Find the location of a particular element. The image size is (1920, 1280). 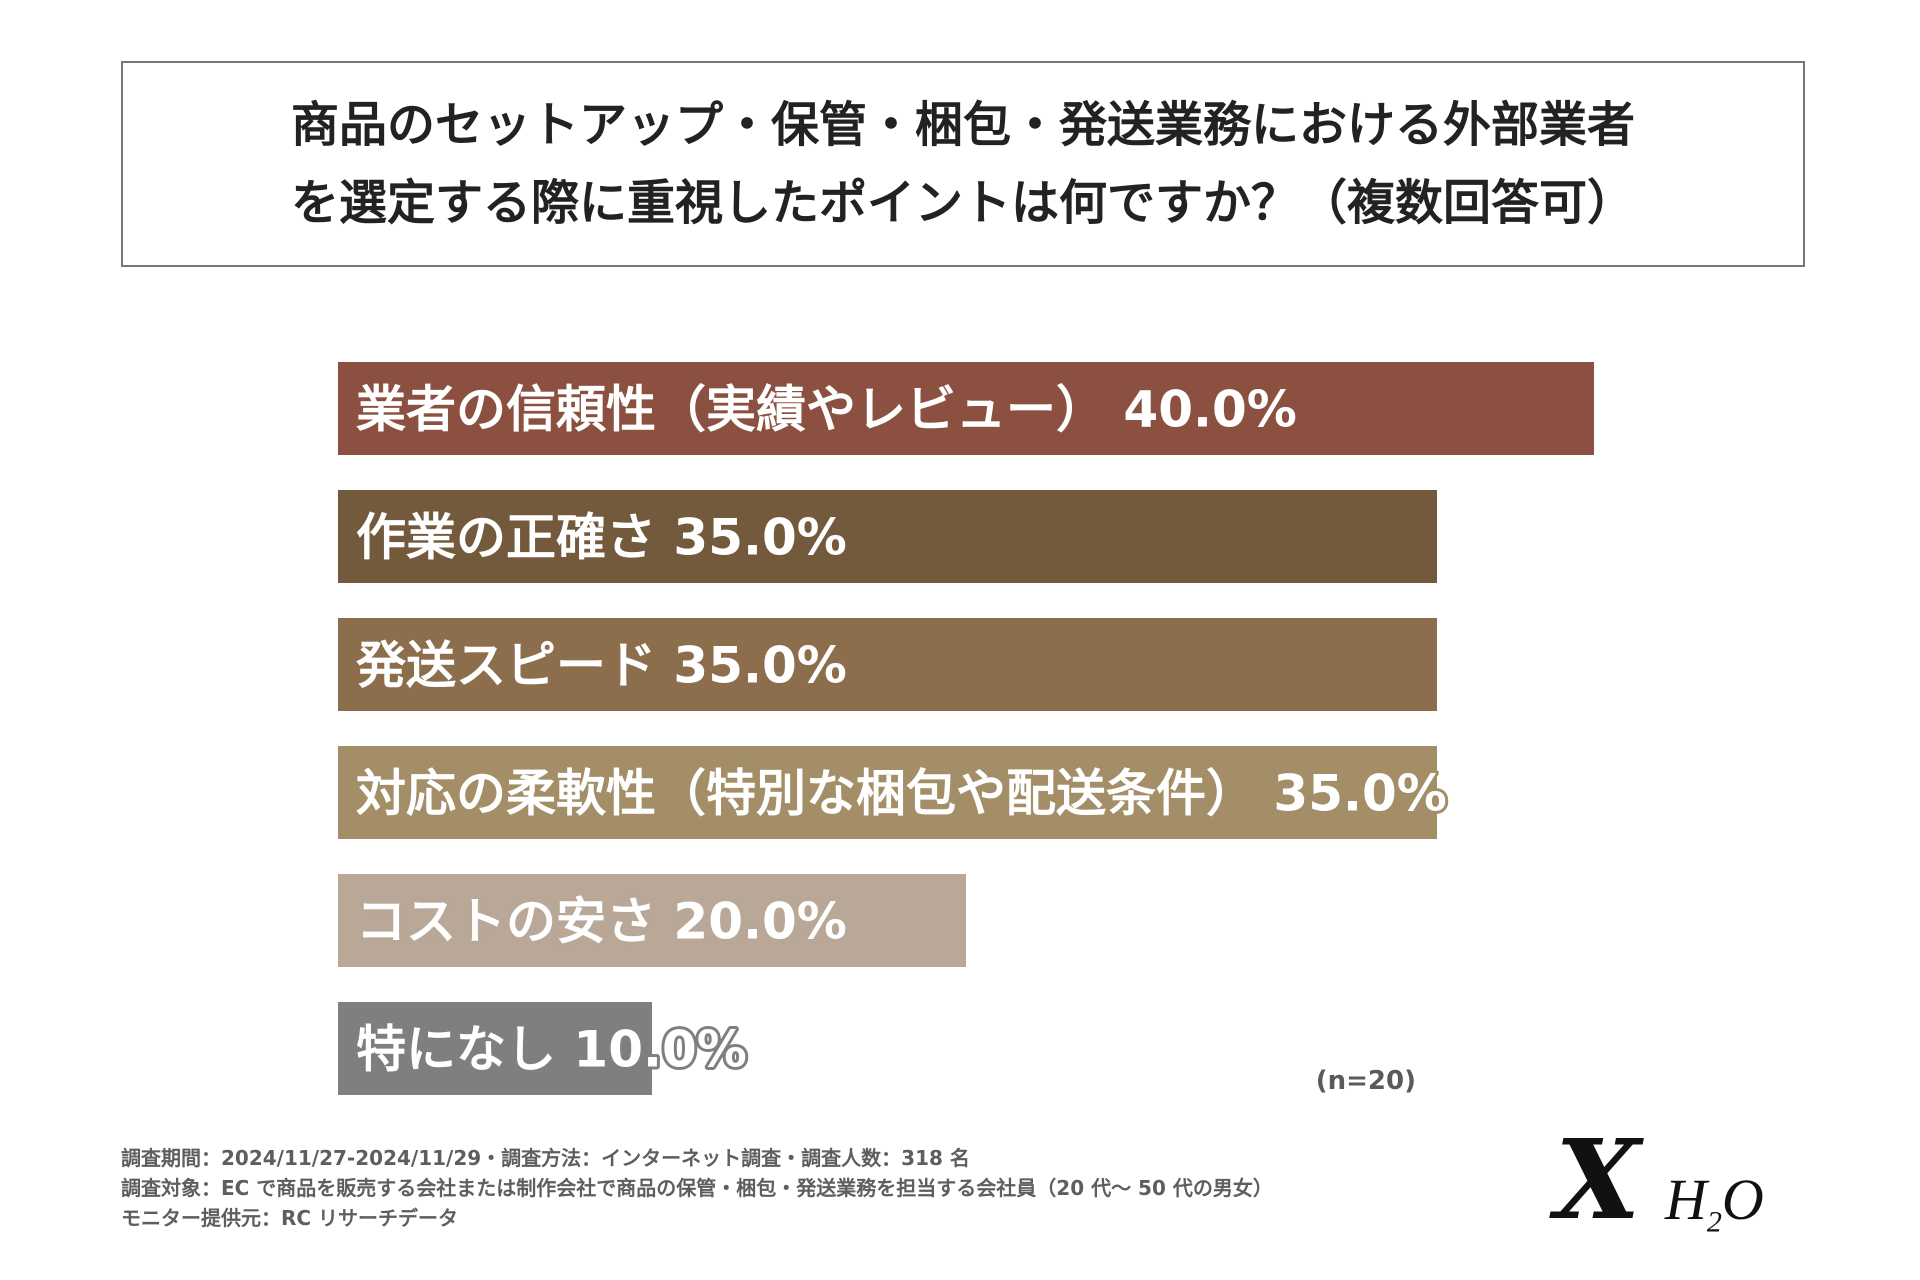

bar-label-3: 対応の柔軟性（特別な梱包や配送条件） 35.0% is located at coordinates (901, 794).